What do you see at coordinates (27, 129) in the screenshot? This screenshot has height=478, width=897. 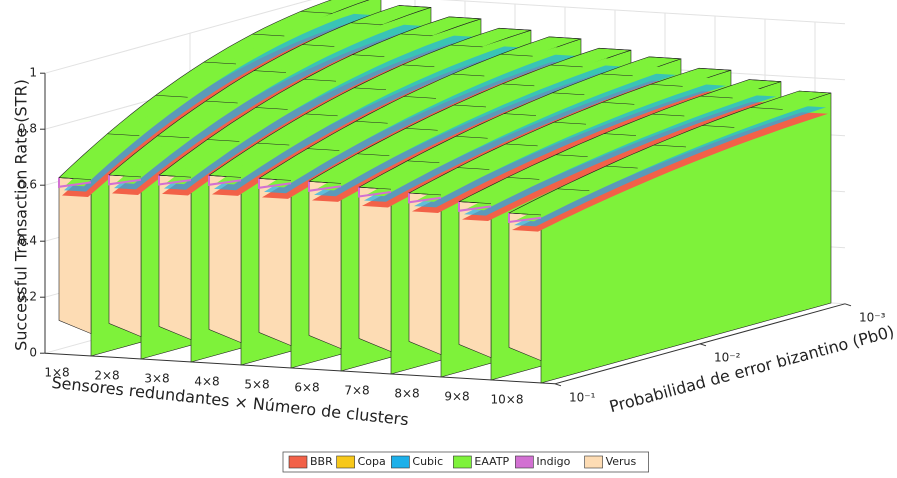 I see `z-tick-label: 0.8` at bounding box center [27, 129].